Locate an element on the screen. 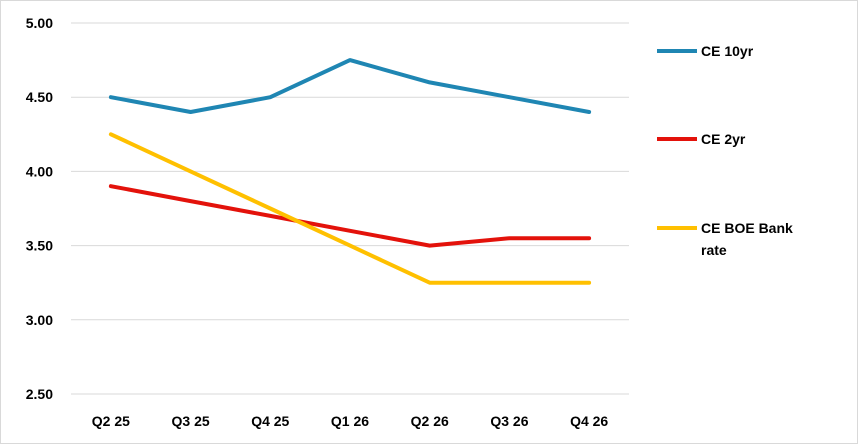 Image resolution: width=858 pixels, height=448 pixels. legend-label-ce-10yr: CE 10yr is located at coordinates (727, 51).